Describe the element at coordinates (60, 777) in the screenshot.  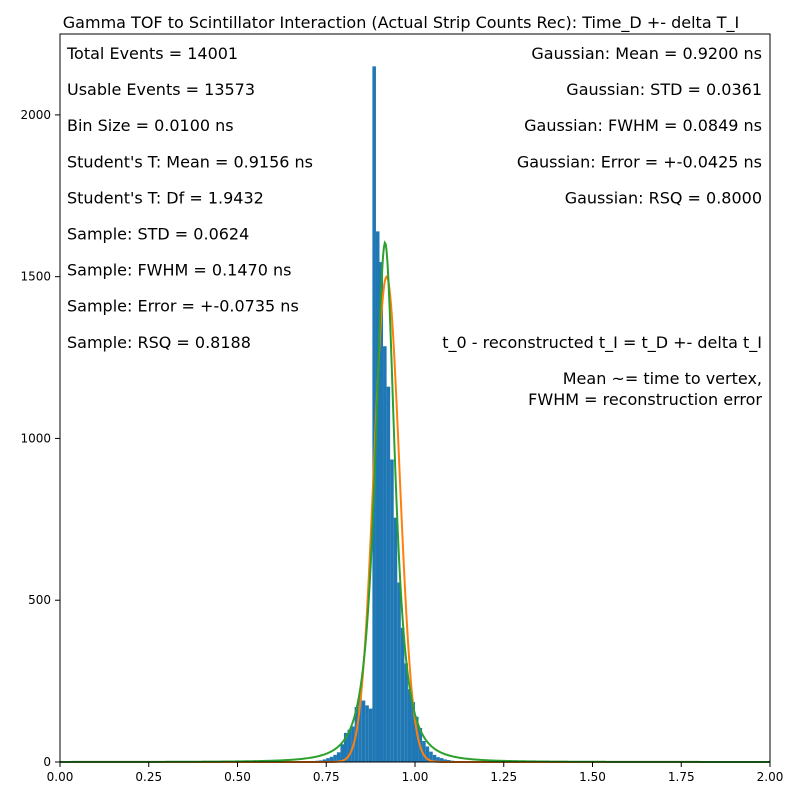
I see `x-tick-label: 0.00` at that location.